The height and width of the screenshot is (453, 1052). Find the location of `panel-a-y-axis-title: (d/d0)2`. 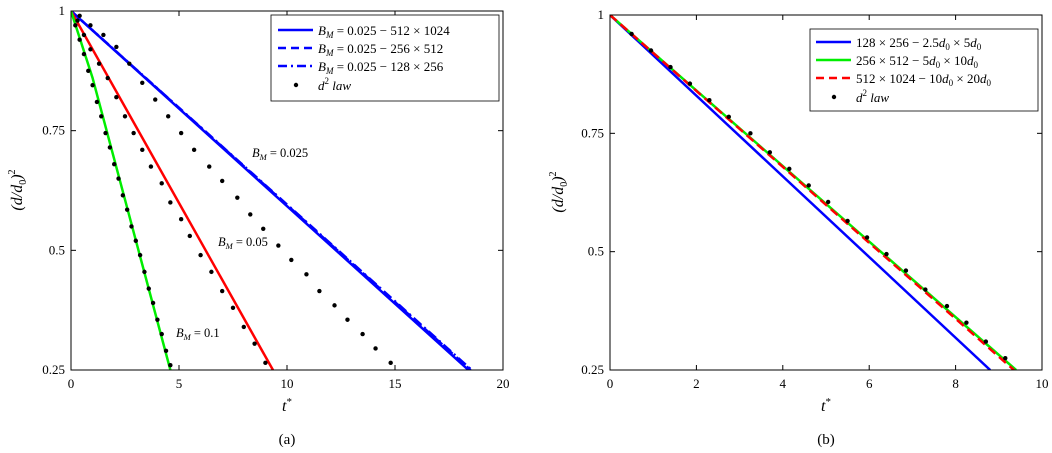

panel-a-y-axis-title: (d/d0)2 is located at coordinates (18, 189).